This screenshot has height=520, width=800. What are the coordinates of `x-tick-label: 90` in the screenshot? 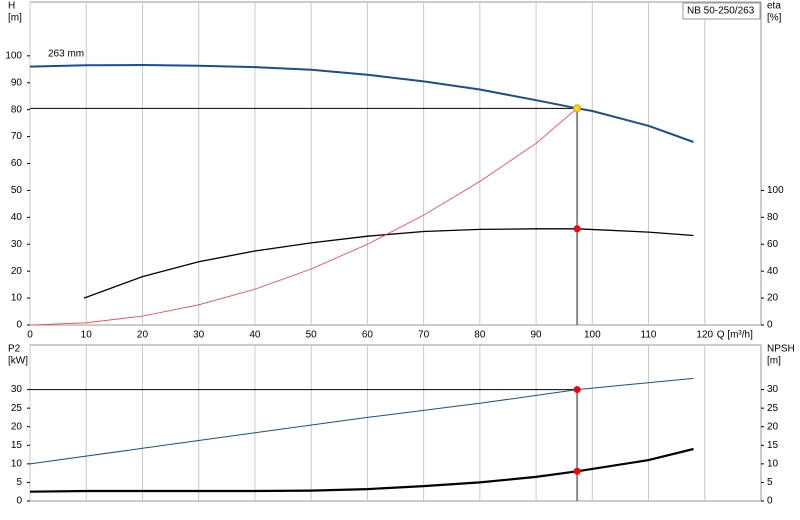 It's located at (537, 335).